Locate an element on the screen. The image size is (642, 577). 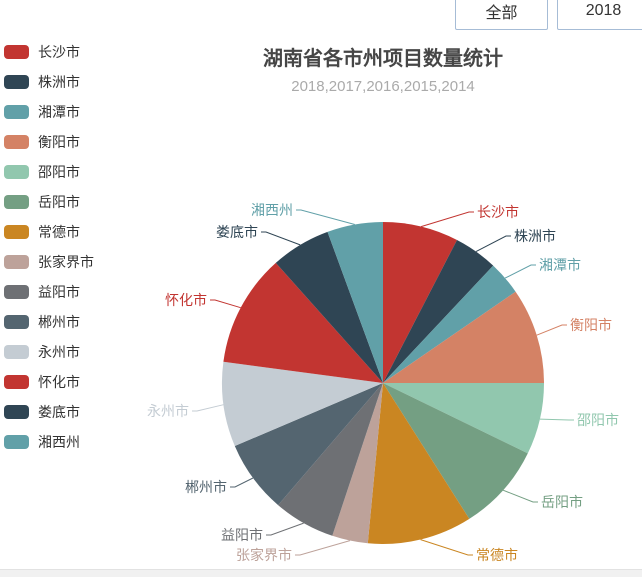
legend-label: 永州市 is located at coordinates (59, 352).